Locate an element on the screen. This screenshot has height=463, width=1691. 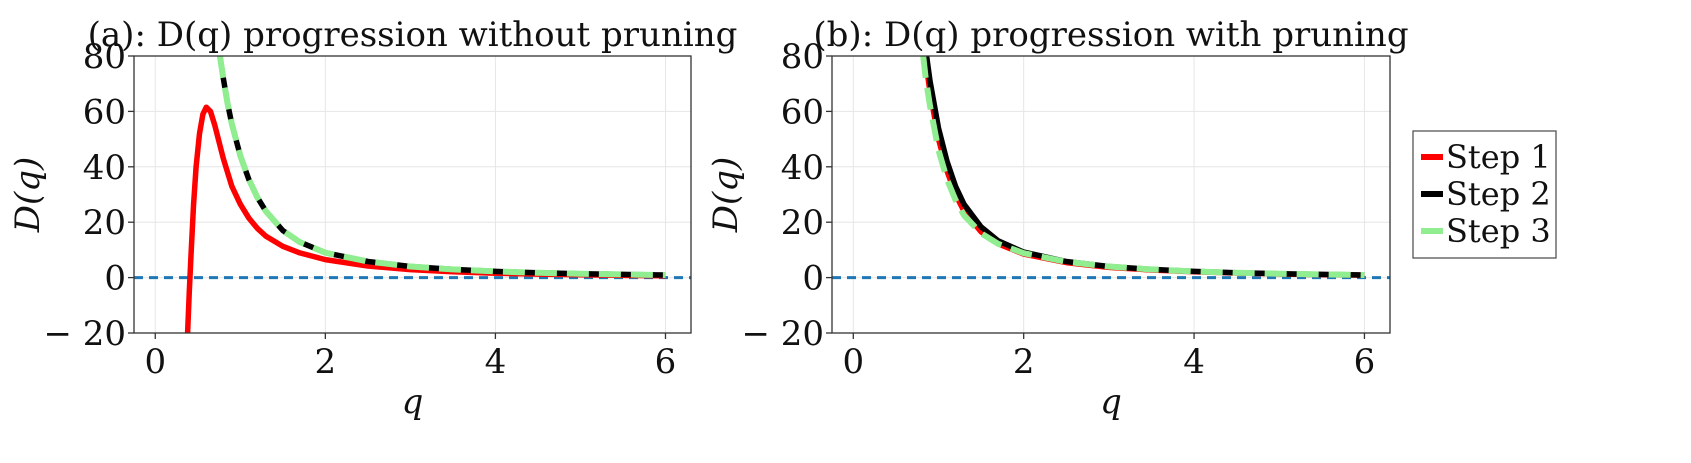
legend-label: Step 2 is located at coordinates (1498, 194).